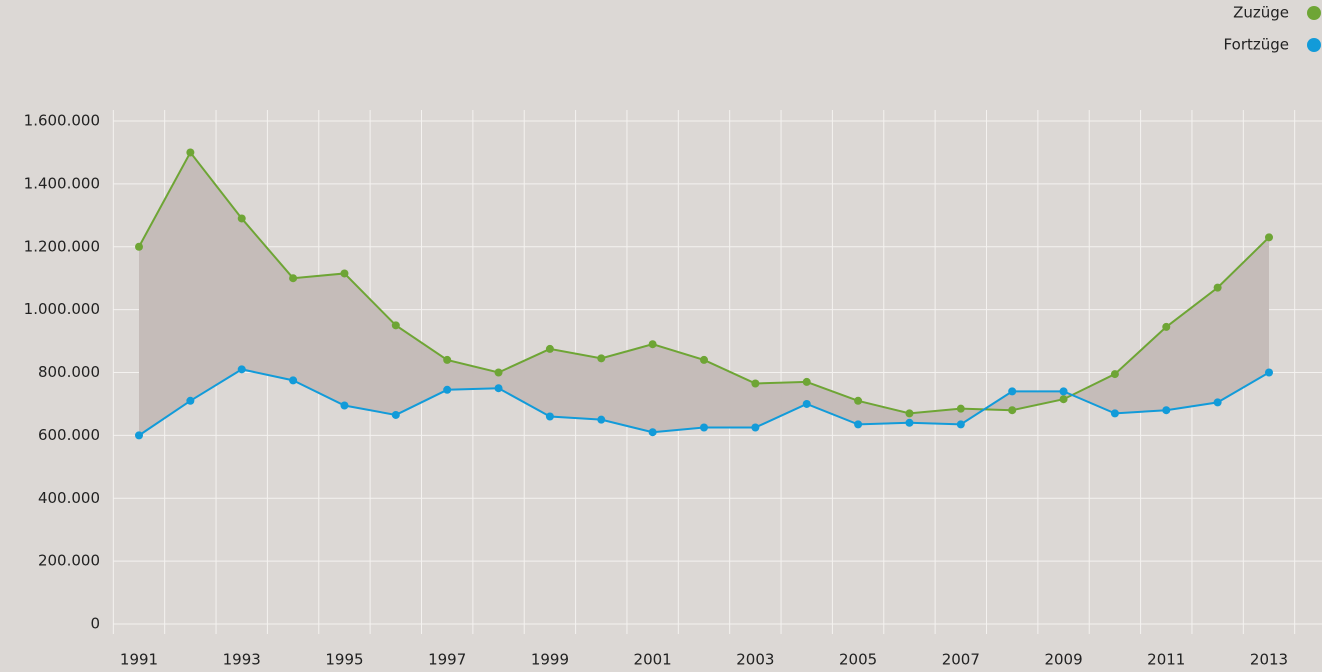 Image resolution: width=1322 pixels, height=672 pixels. Describe the element at coordinates (69, 498) in the screenshot. I see `y-tick-label: 400.000` at that location.